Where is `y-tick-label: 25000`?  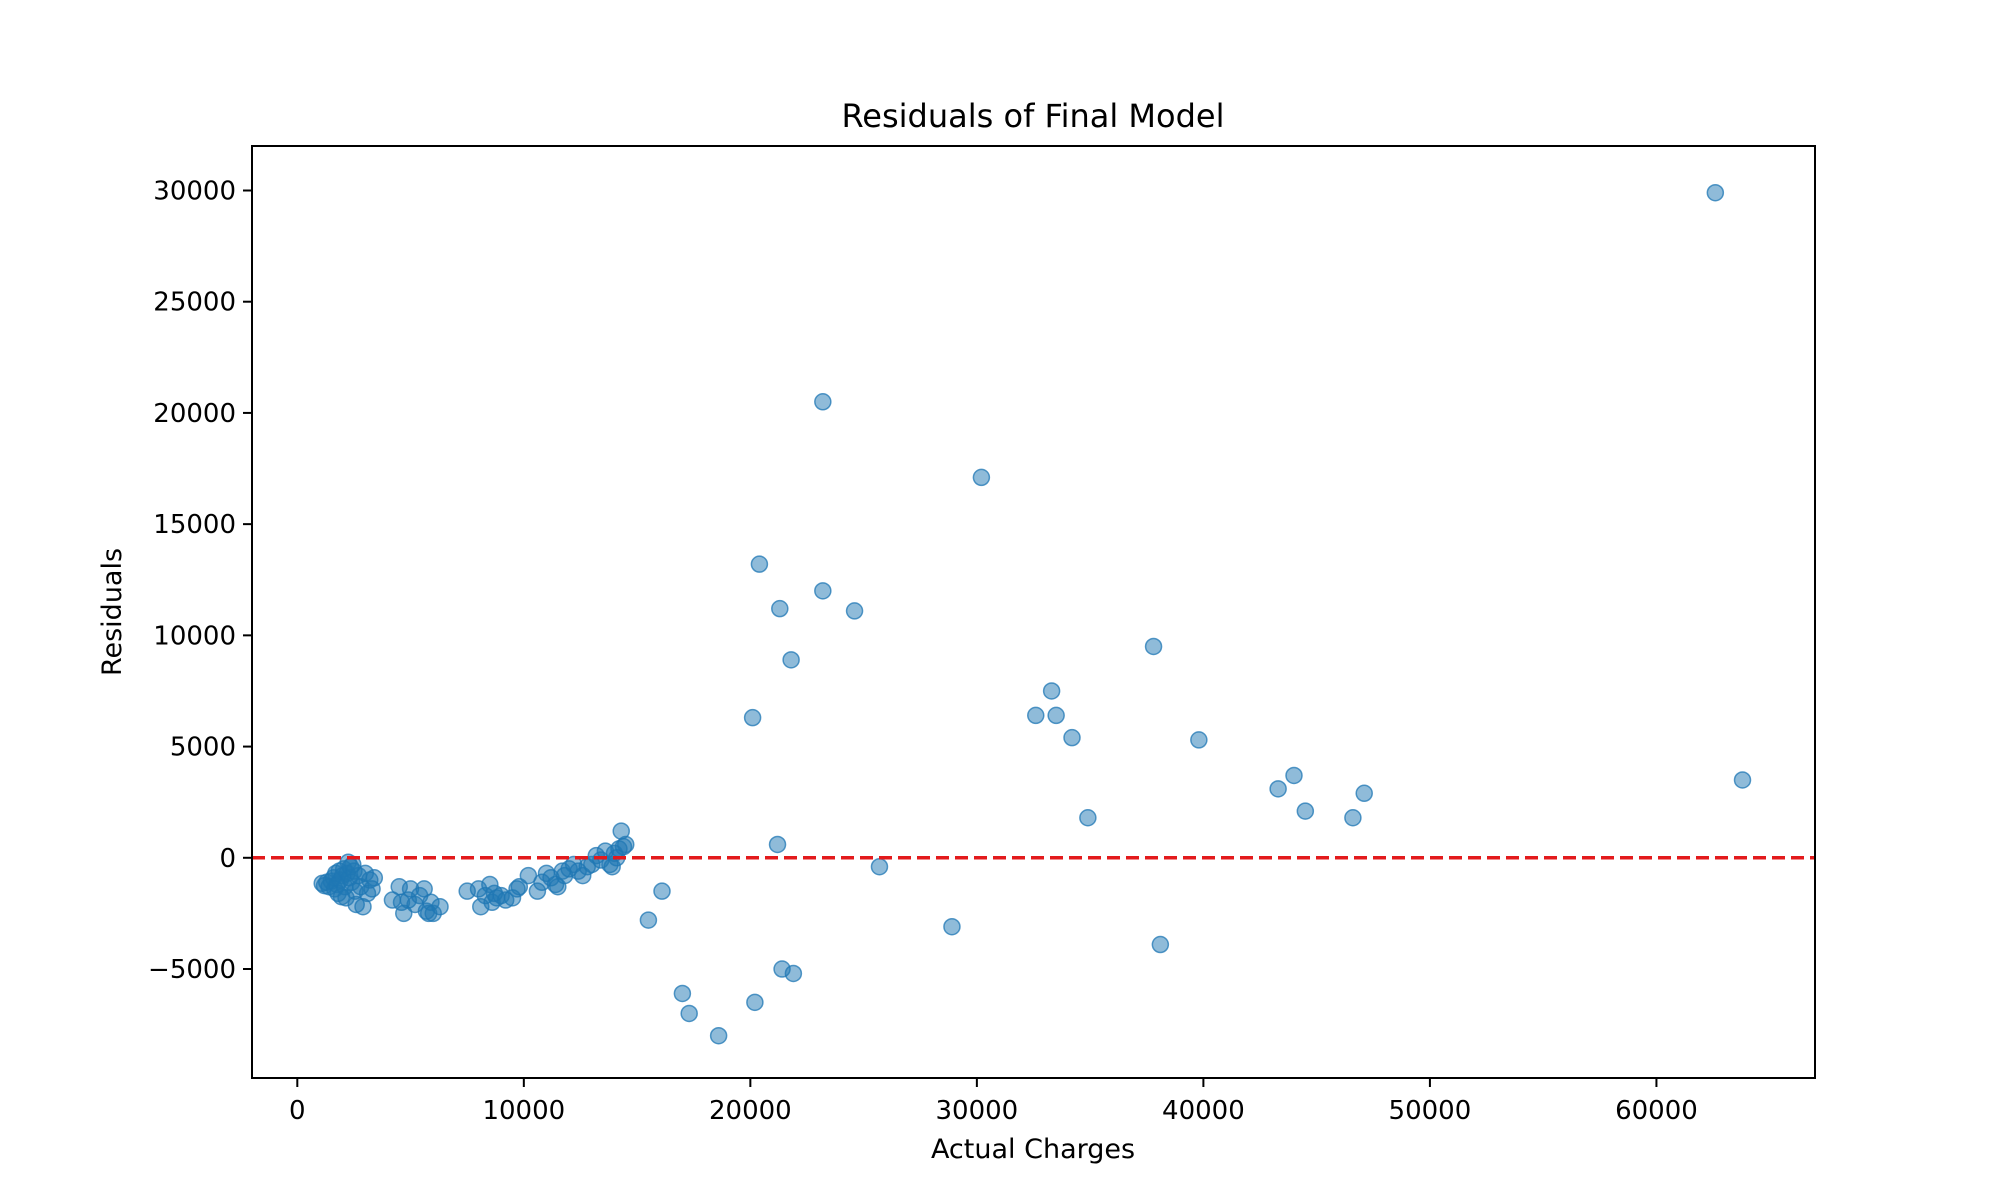 y-tick-label: 25000 is located at coordinates (194, 303).